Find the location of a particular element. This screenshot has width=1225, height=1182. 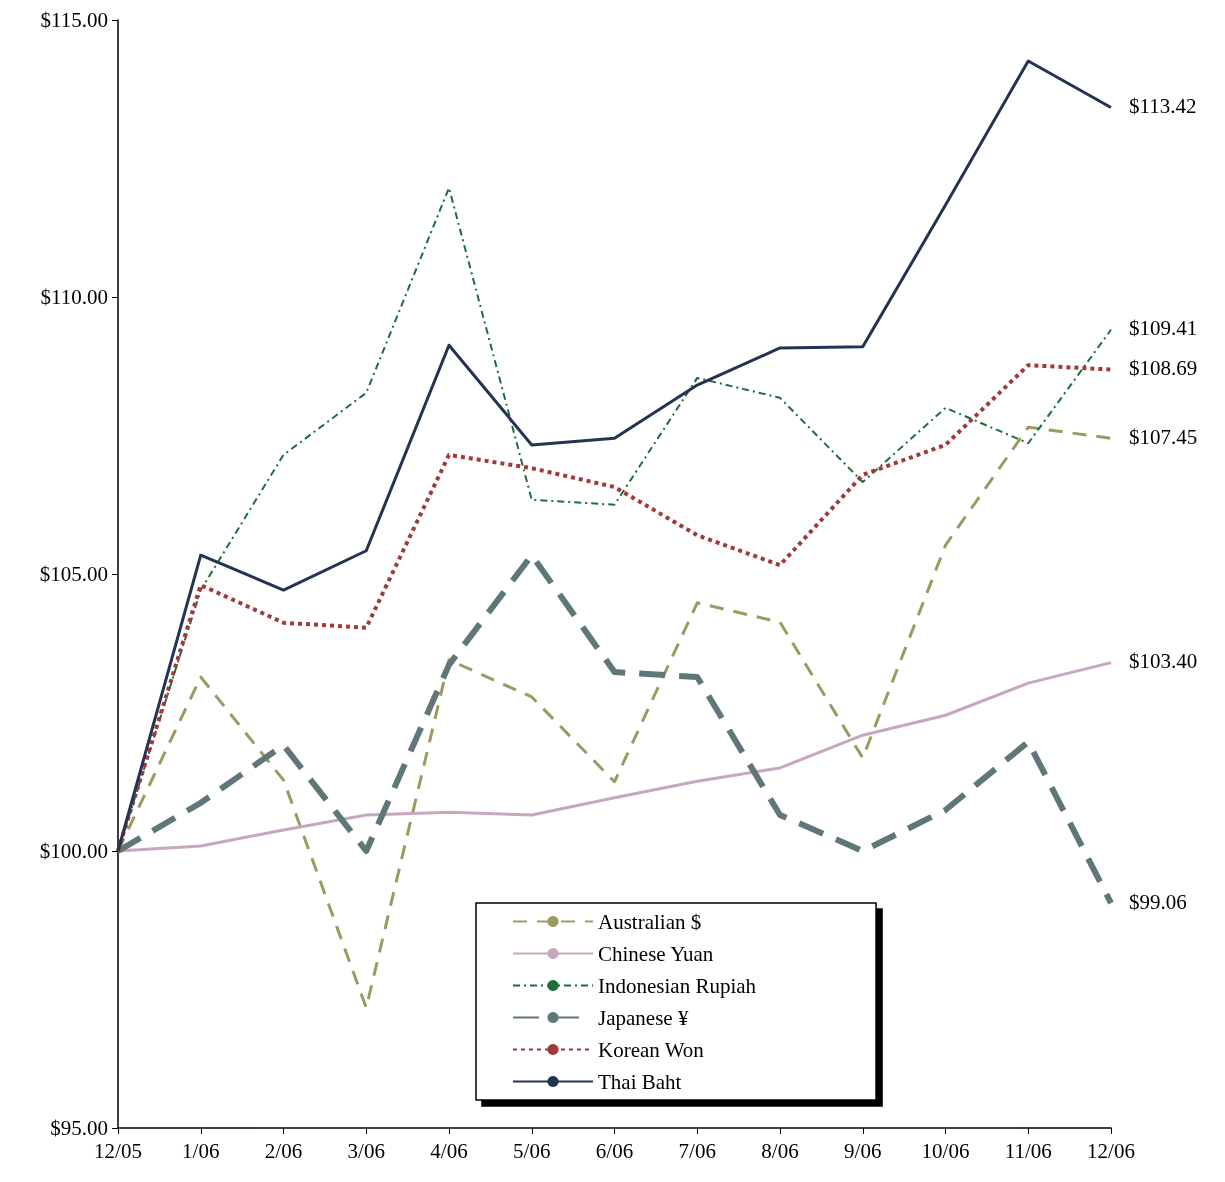

annotation: $99.06 is located at coordinates (1158, 901).